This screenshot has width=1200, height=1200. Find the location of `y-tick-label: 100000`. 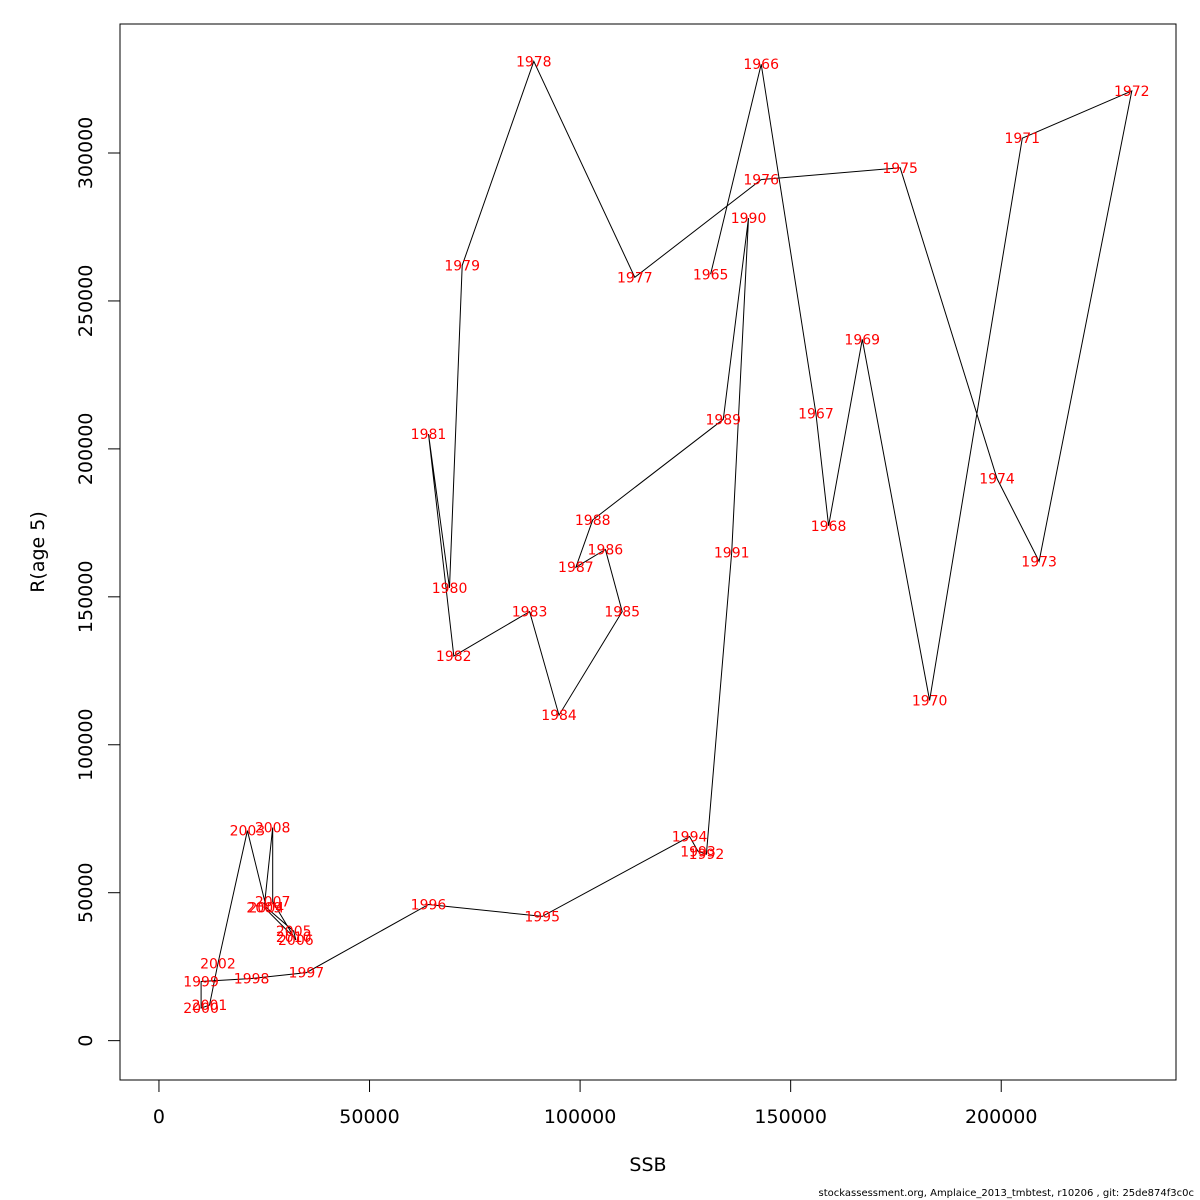

y-tick-label: 100000 is located at coordinates (86, 745).